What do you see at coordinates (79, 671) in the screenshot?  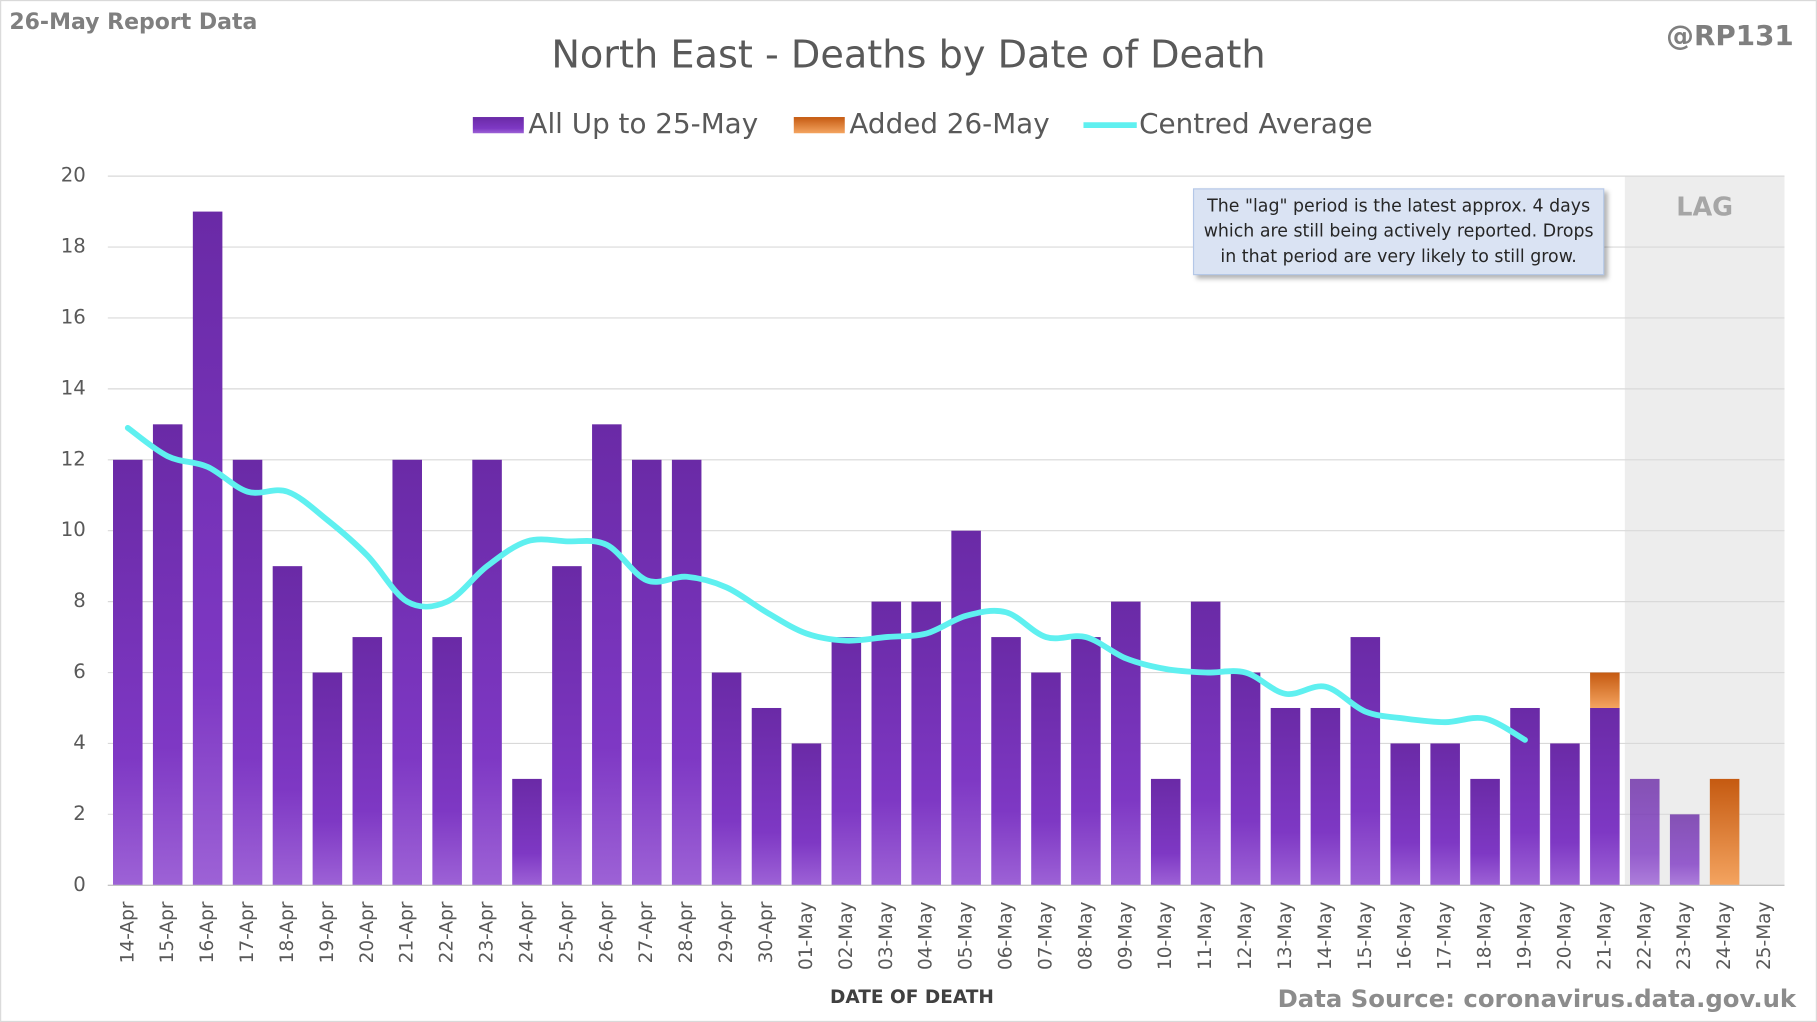 I see `y-tick-label: 6` at bounding box center [79, 671].